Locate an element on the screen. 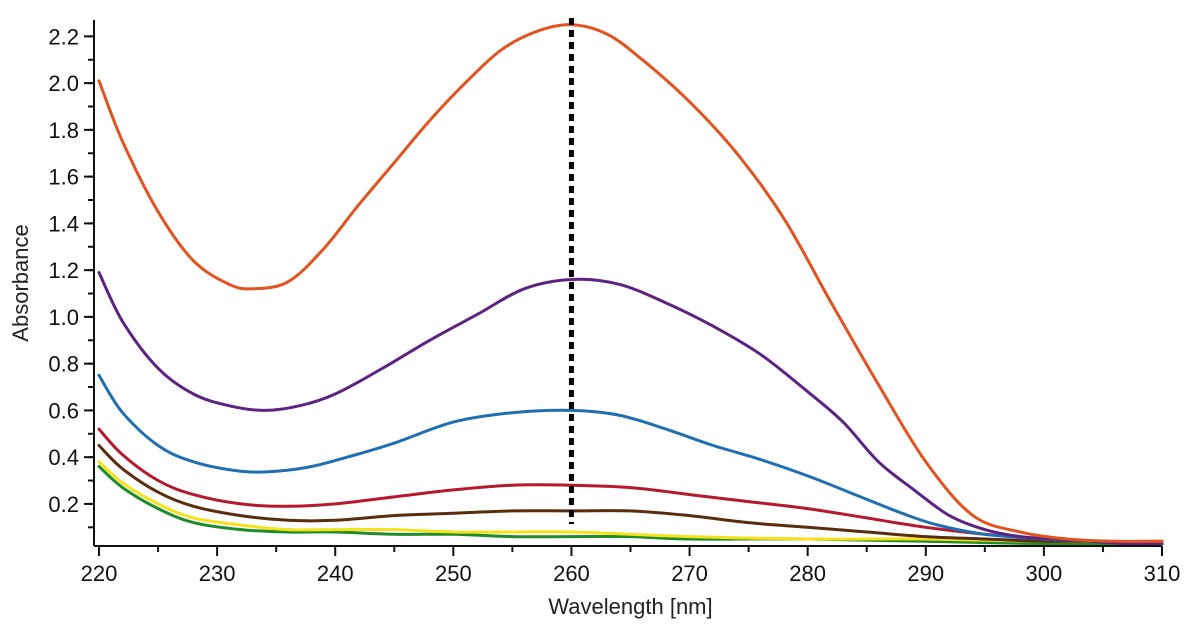 The height and width of the screenshot is (635, 1200). y-axis-title: Absorbance is located at coordinates (20, 282).